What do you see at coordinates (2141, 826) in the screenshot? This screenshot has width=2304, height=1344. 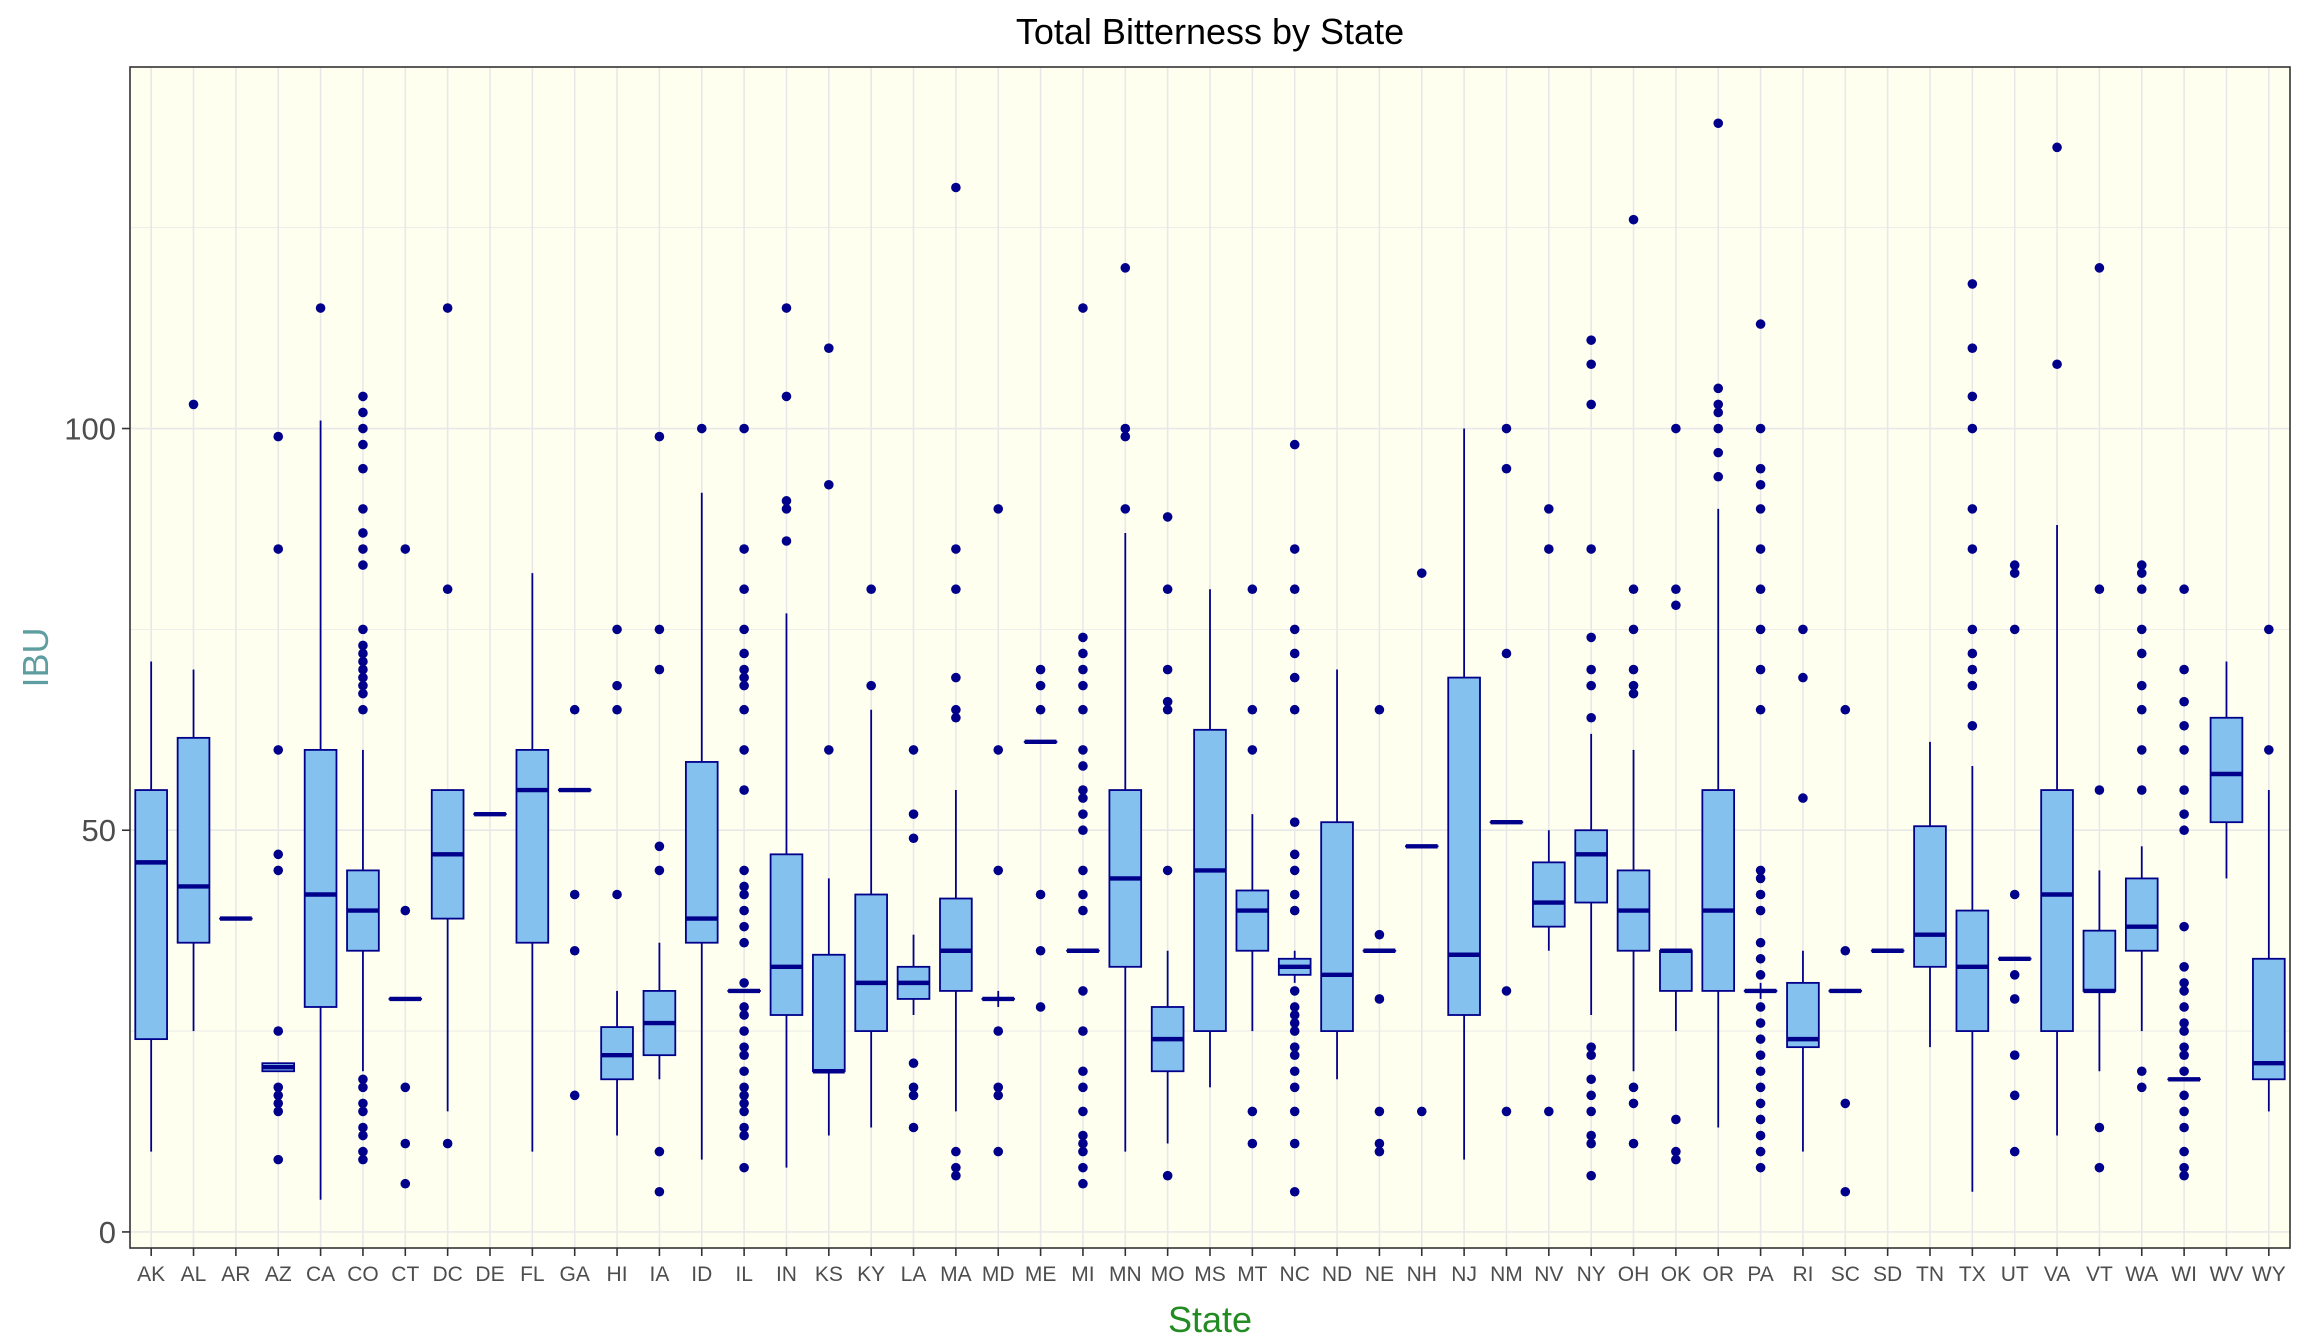 I see `box-WA` at bounding box center [2141, 826].